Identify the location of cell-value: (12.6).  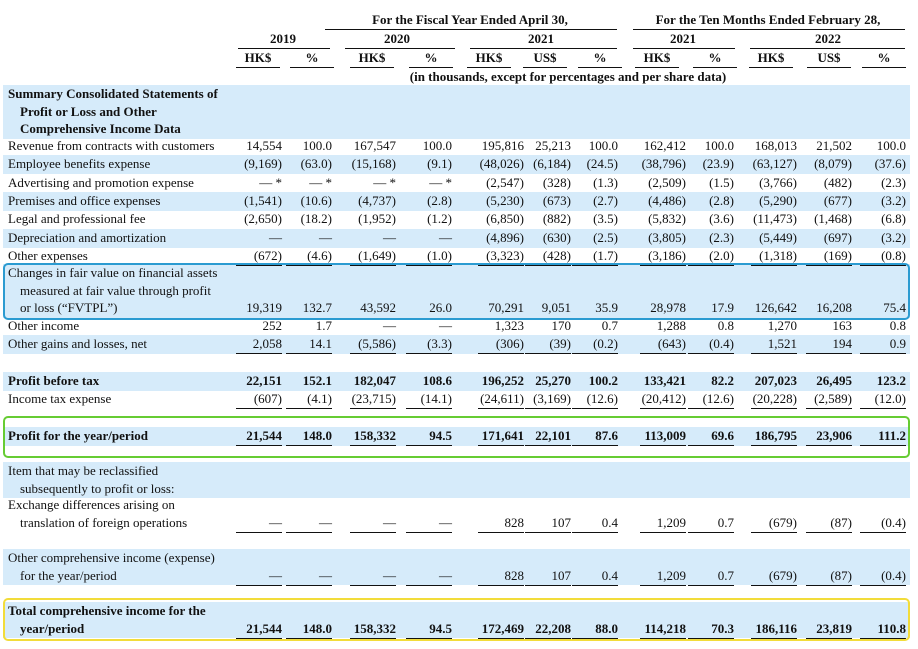
(718, 398).